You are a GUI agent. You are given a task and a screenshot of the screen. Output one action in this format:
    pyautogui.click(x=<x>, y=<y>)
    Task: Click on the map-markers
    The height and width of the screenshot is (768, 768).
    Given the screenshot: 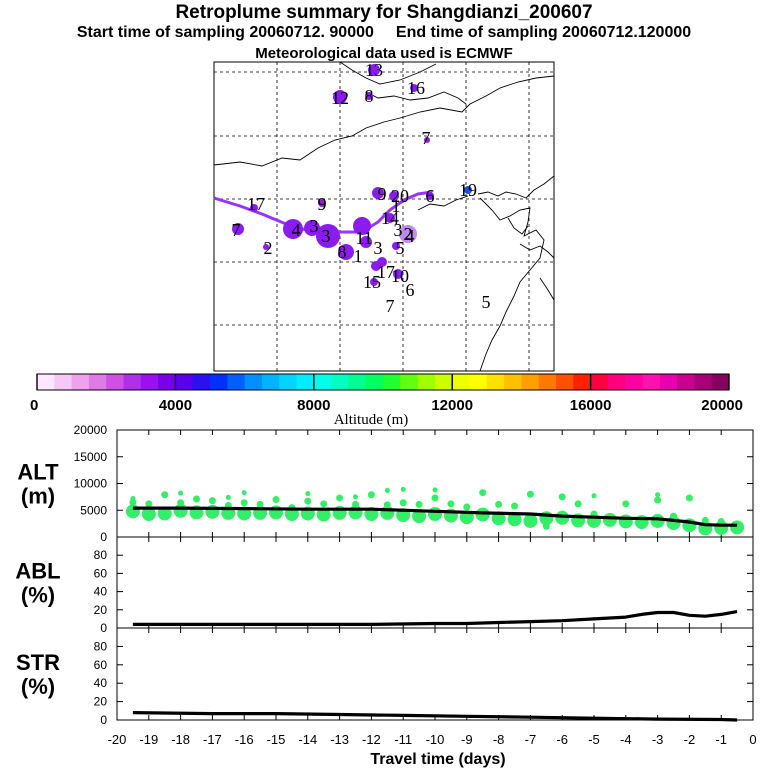 What is the action you would take?
    pyautogui.click(x=342, y=175)
    